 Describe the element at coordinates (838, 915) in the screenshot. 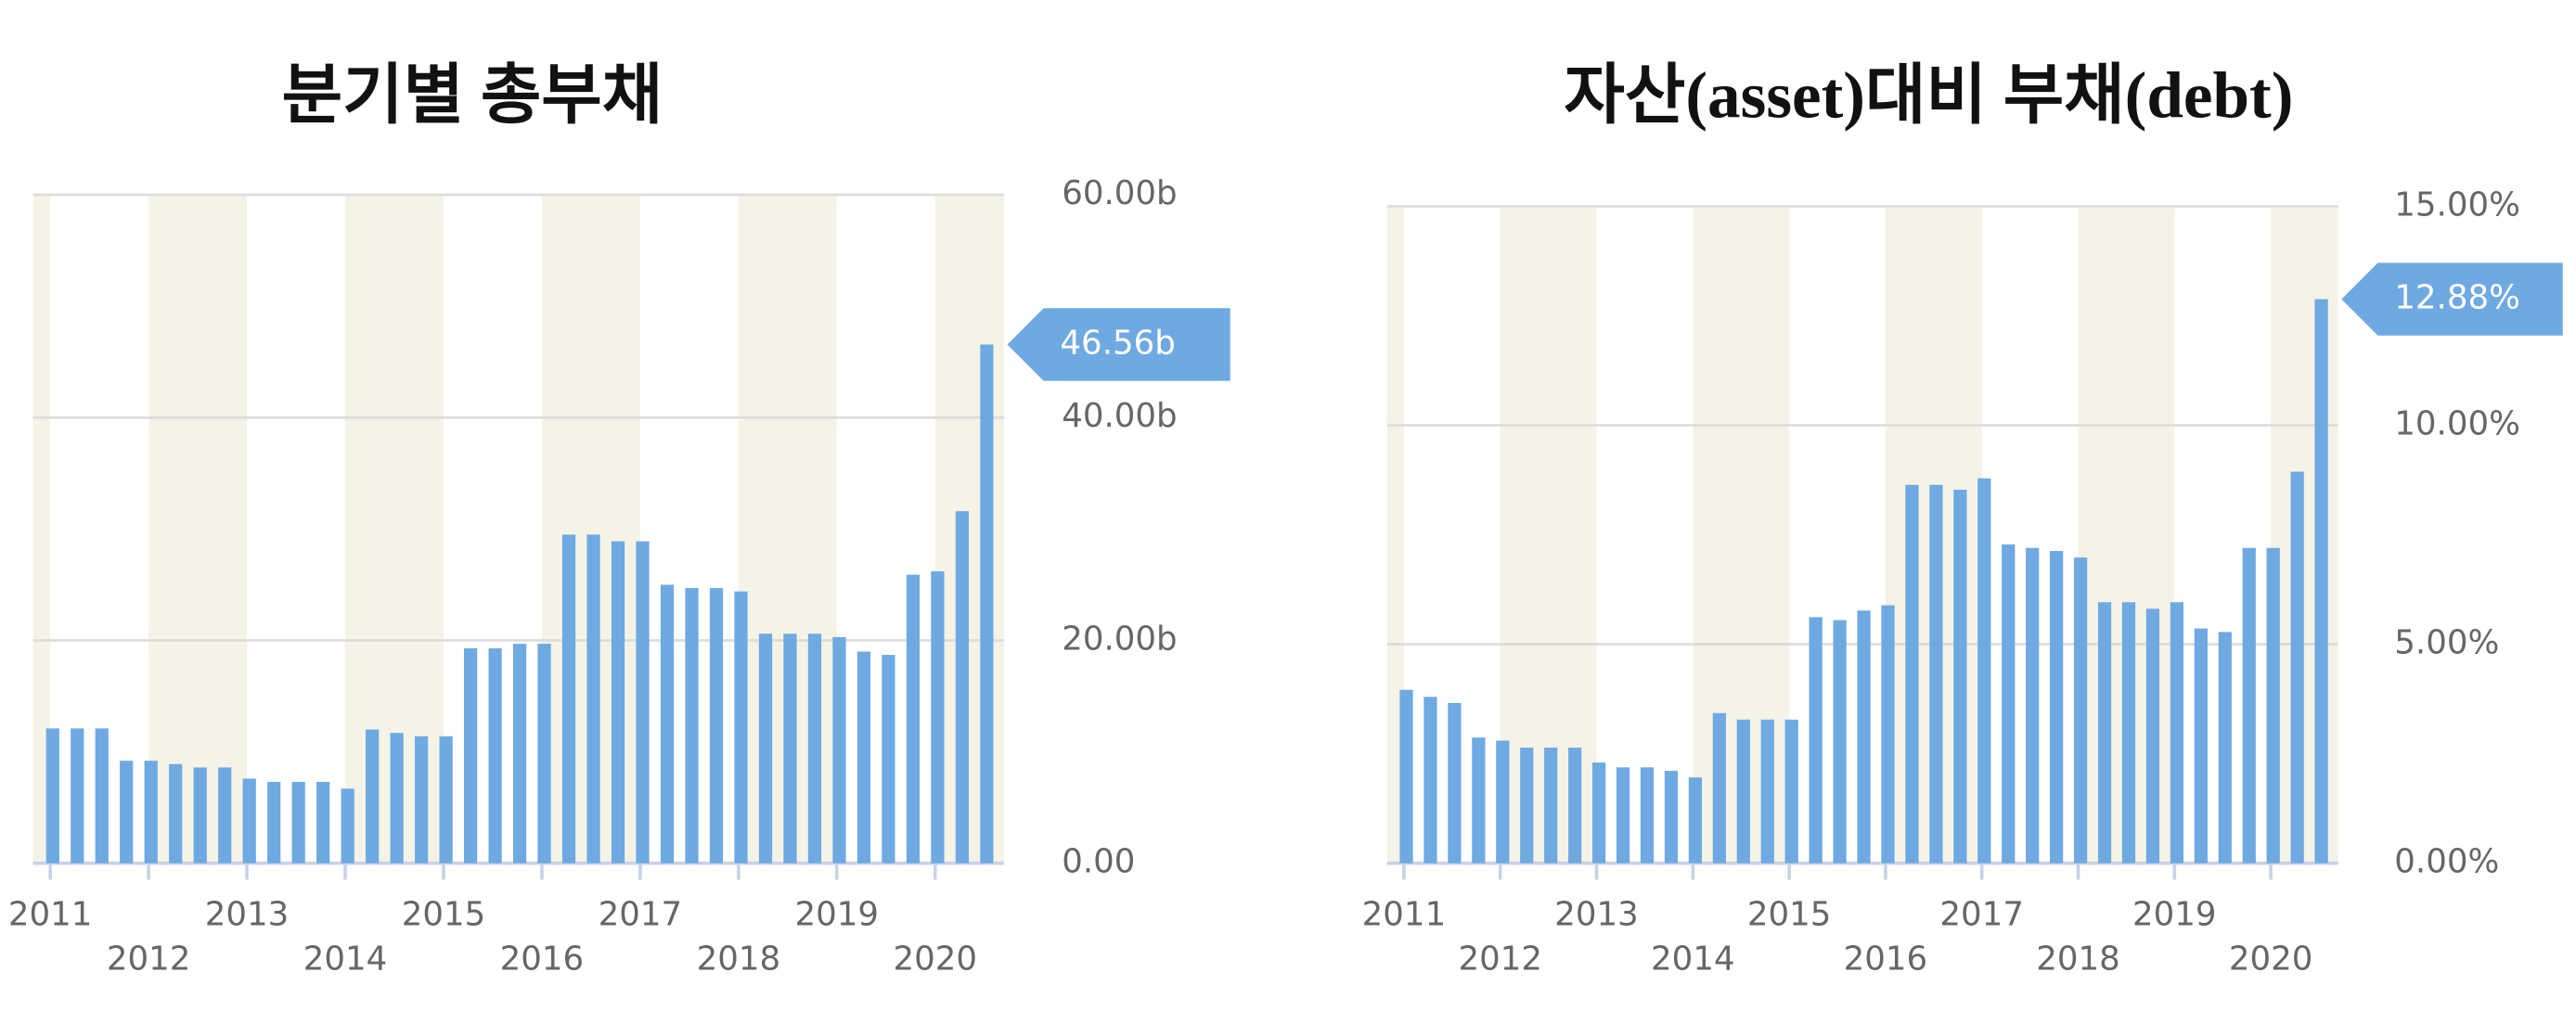

I see `x-tick-label: 2019` at that location.